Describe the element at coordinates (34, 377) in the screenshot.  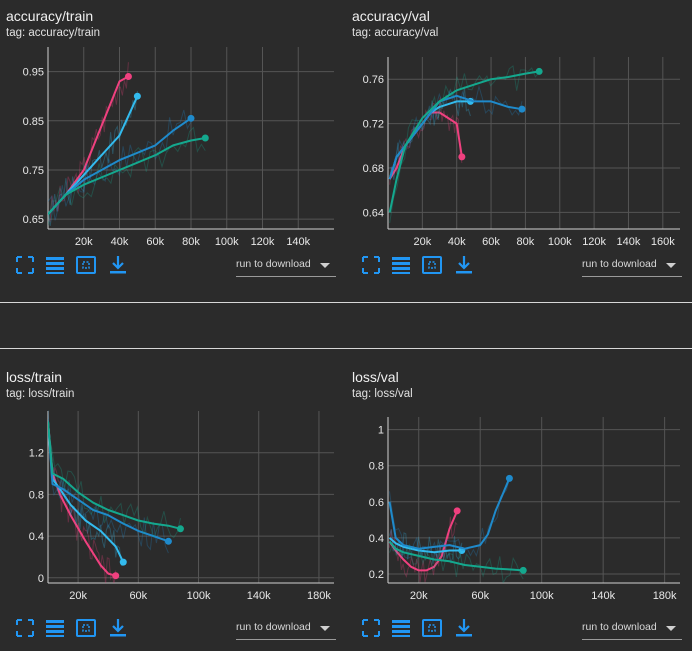
I see `chart-title: loss/train` at that location.